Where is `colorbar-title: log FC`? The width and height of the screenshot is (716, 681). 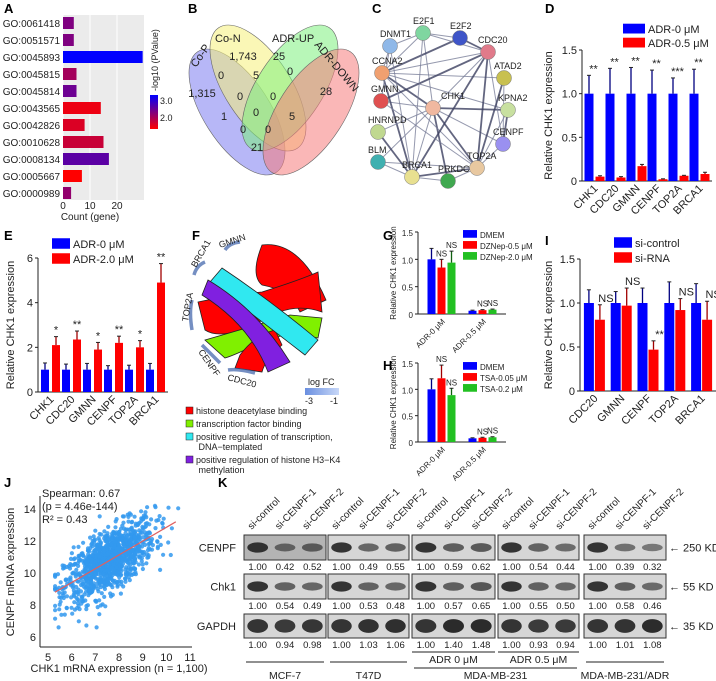
colorbar-title: log FC is located at coordinates (321, 382).